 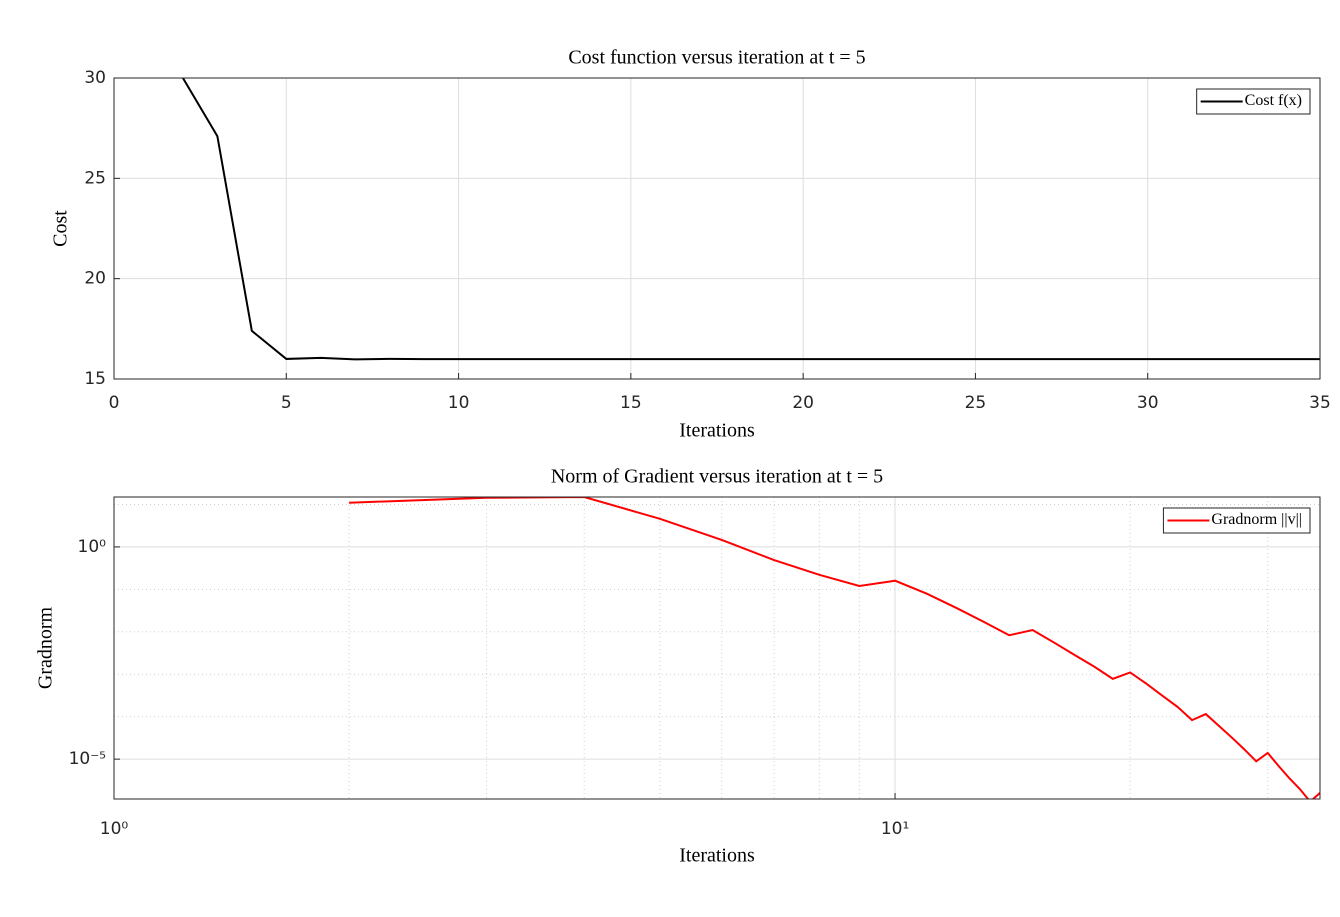 What do you see at coordinates (114, 403) in the screenshot?
I see `x-tick-label: 0` at bounding box center [114, 403].